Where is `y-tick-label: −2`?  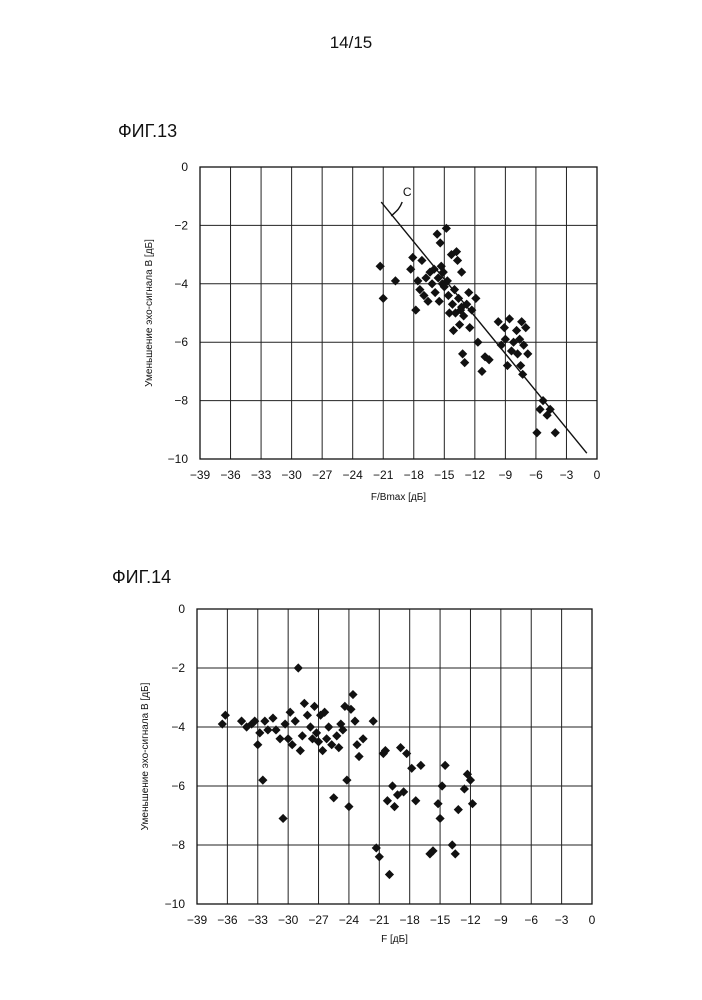
y-tick-label: −2 is located at coordinates (178, 668).